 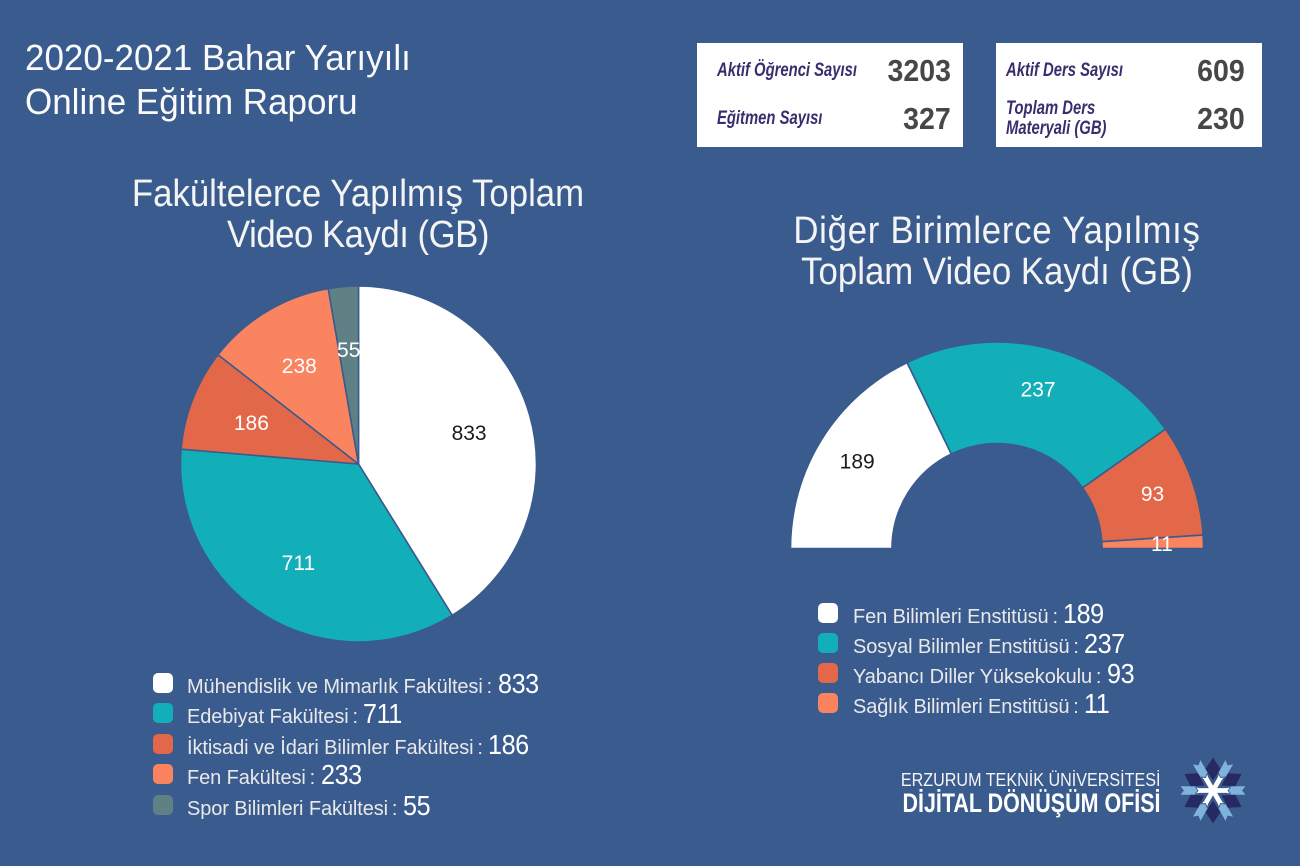 What do you see at coordinates (298, 563) in the screenshot?
I see `svg-text: 711` at bounding box center [298, 563].